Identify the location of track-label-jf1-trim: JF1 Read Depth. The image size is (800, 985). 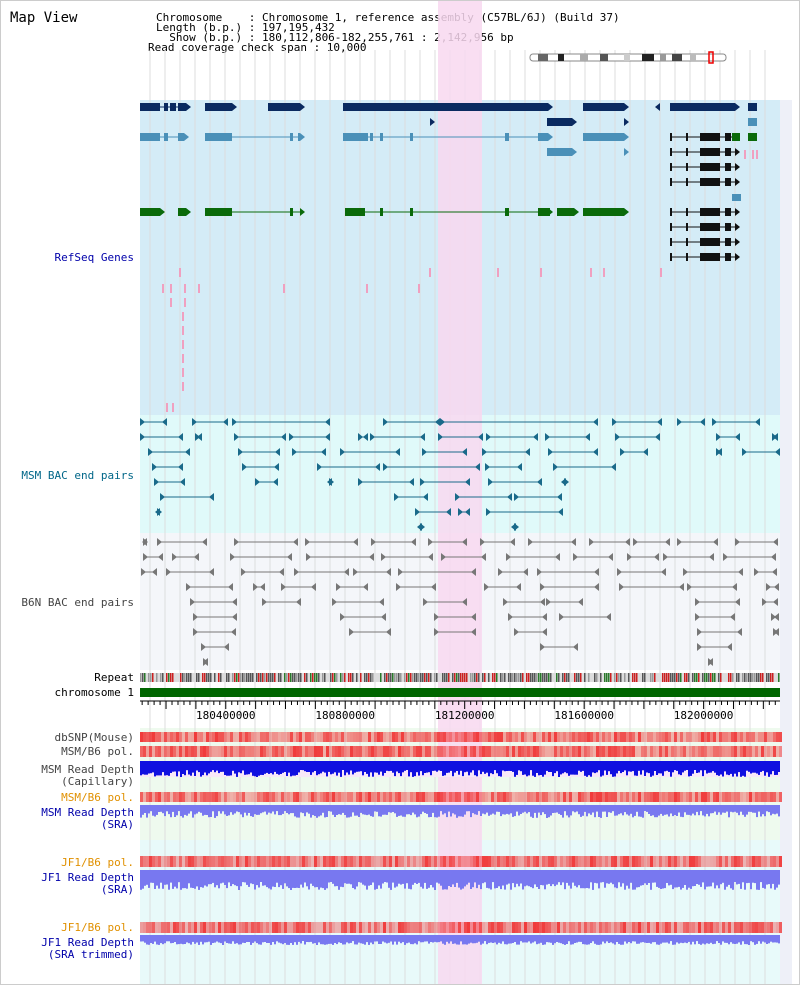
(87, 942).